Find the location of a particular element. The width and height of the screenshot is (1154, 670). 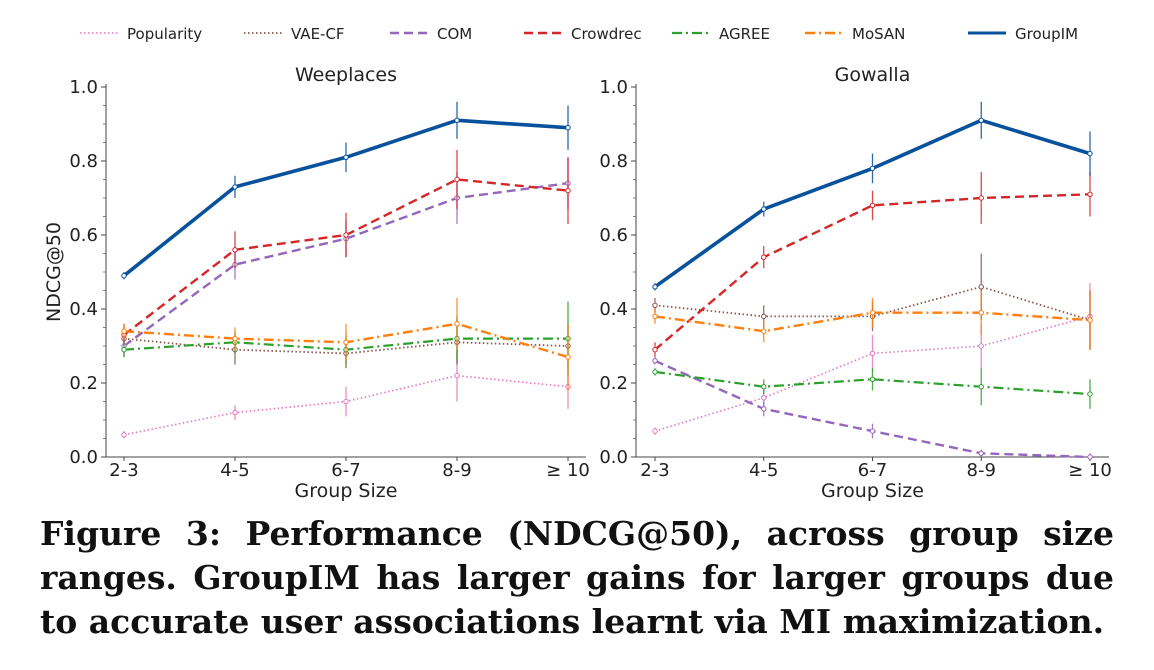

legend-label-vae-cf: VAE-CF is located at coordinates (318, 34).